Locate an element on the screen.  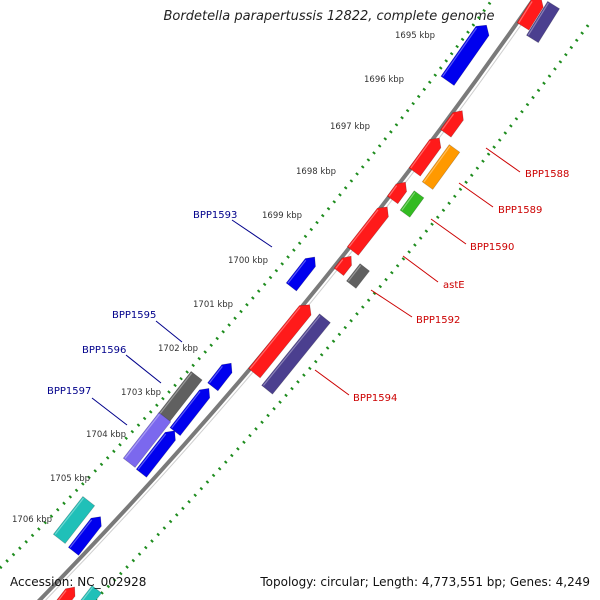
scale-tick-label: 1705 kbp is located at coordinates (70, 479).